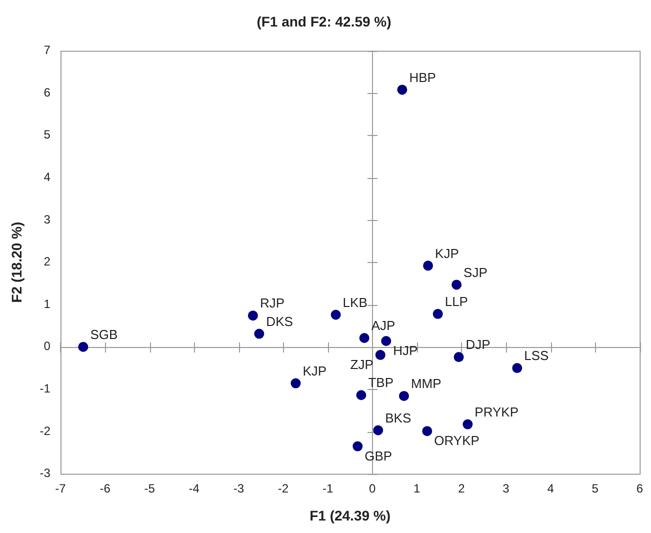 The width and height of the screenshot is (651, 533). I want to click on y-tick-label: 1, so click(47, 303).